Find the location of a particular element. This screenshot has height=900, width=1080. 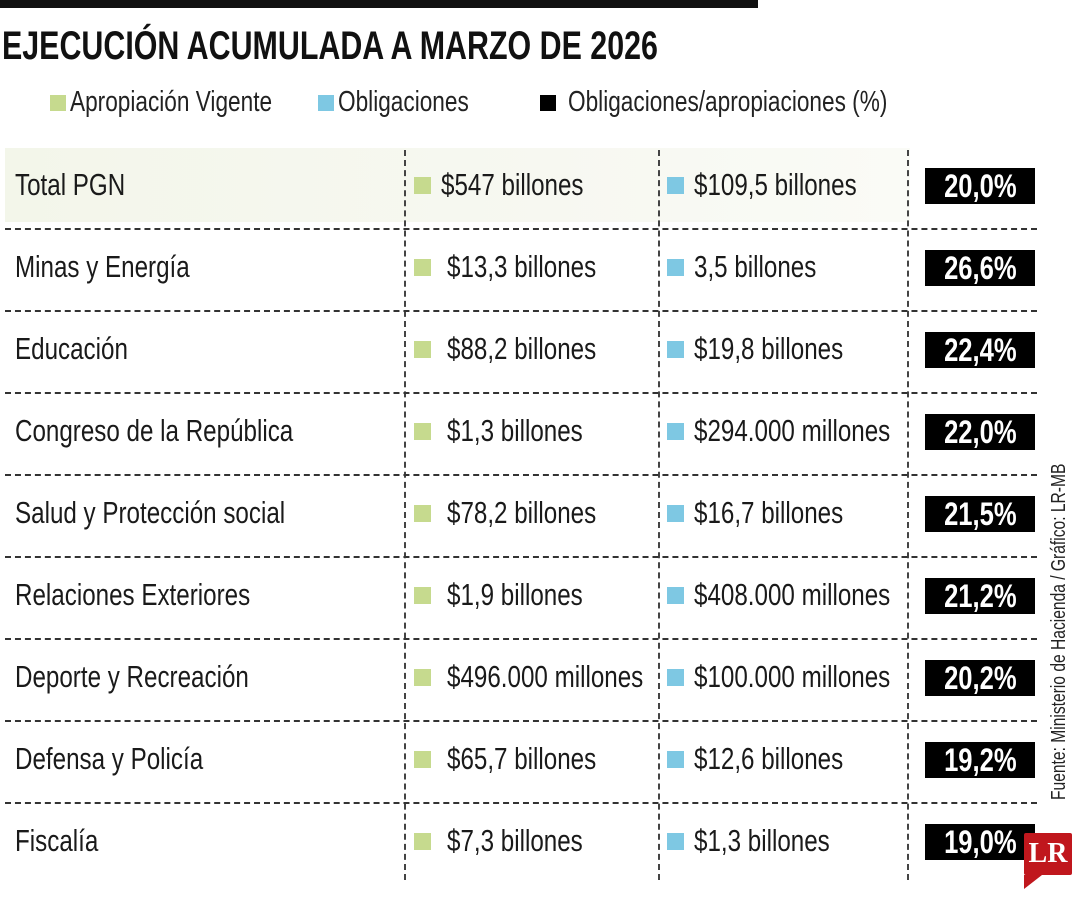

row-name: Defensa y Policía is located at coordinates (109, 758).